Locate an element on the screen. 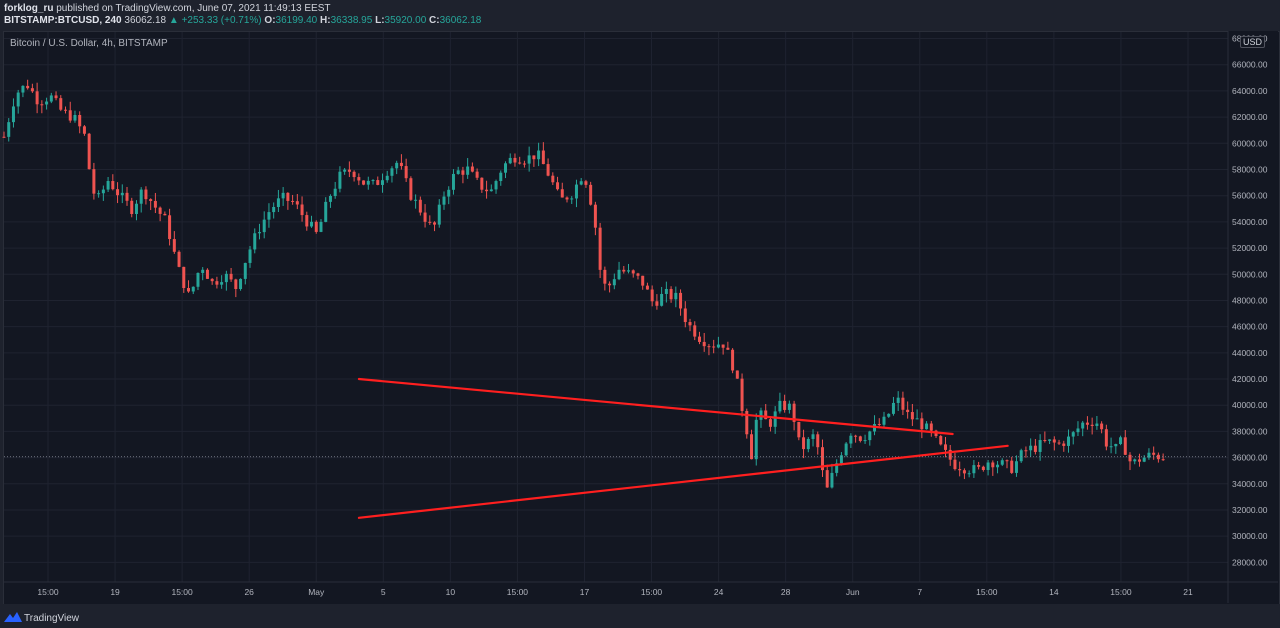 The image size is (1280, 628). currency-badge: USD is located at coordinates (1253, 42).